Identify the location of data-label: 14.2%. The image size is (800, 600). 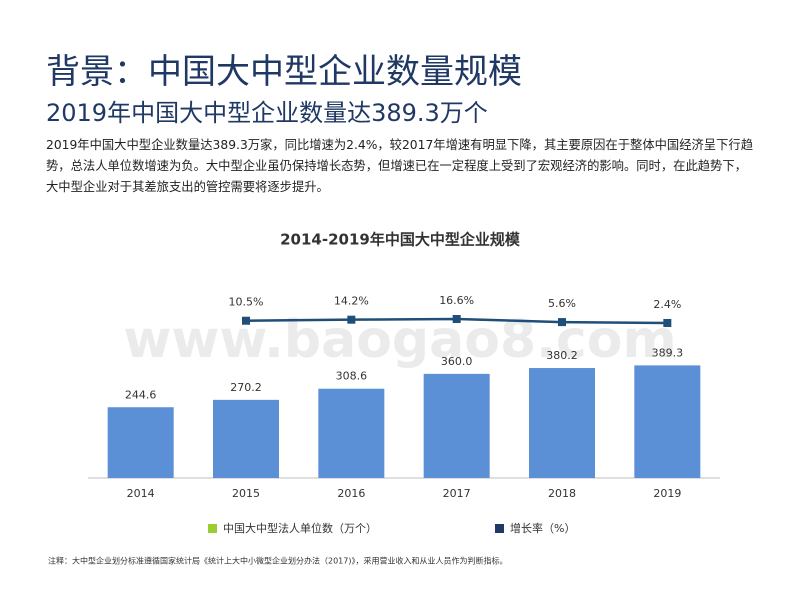
(351, 301).